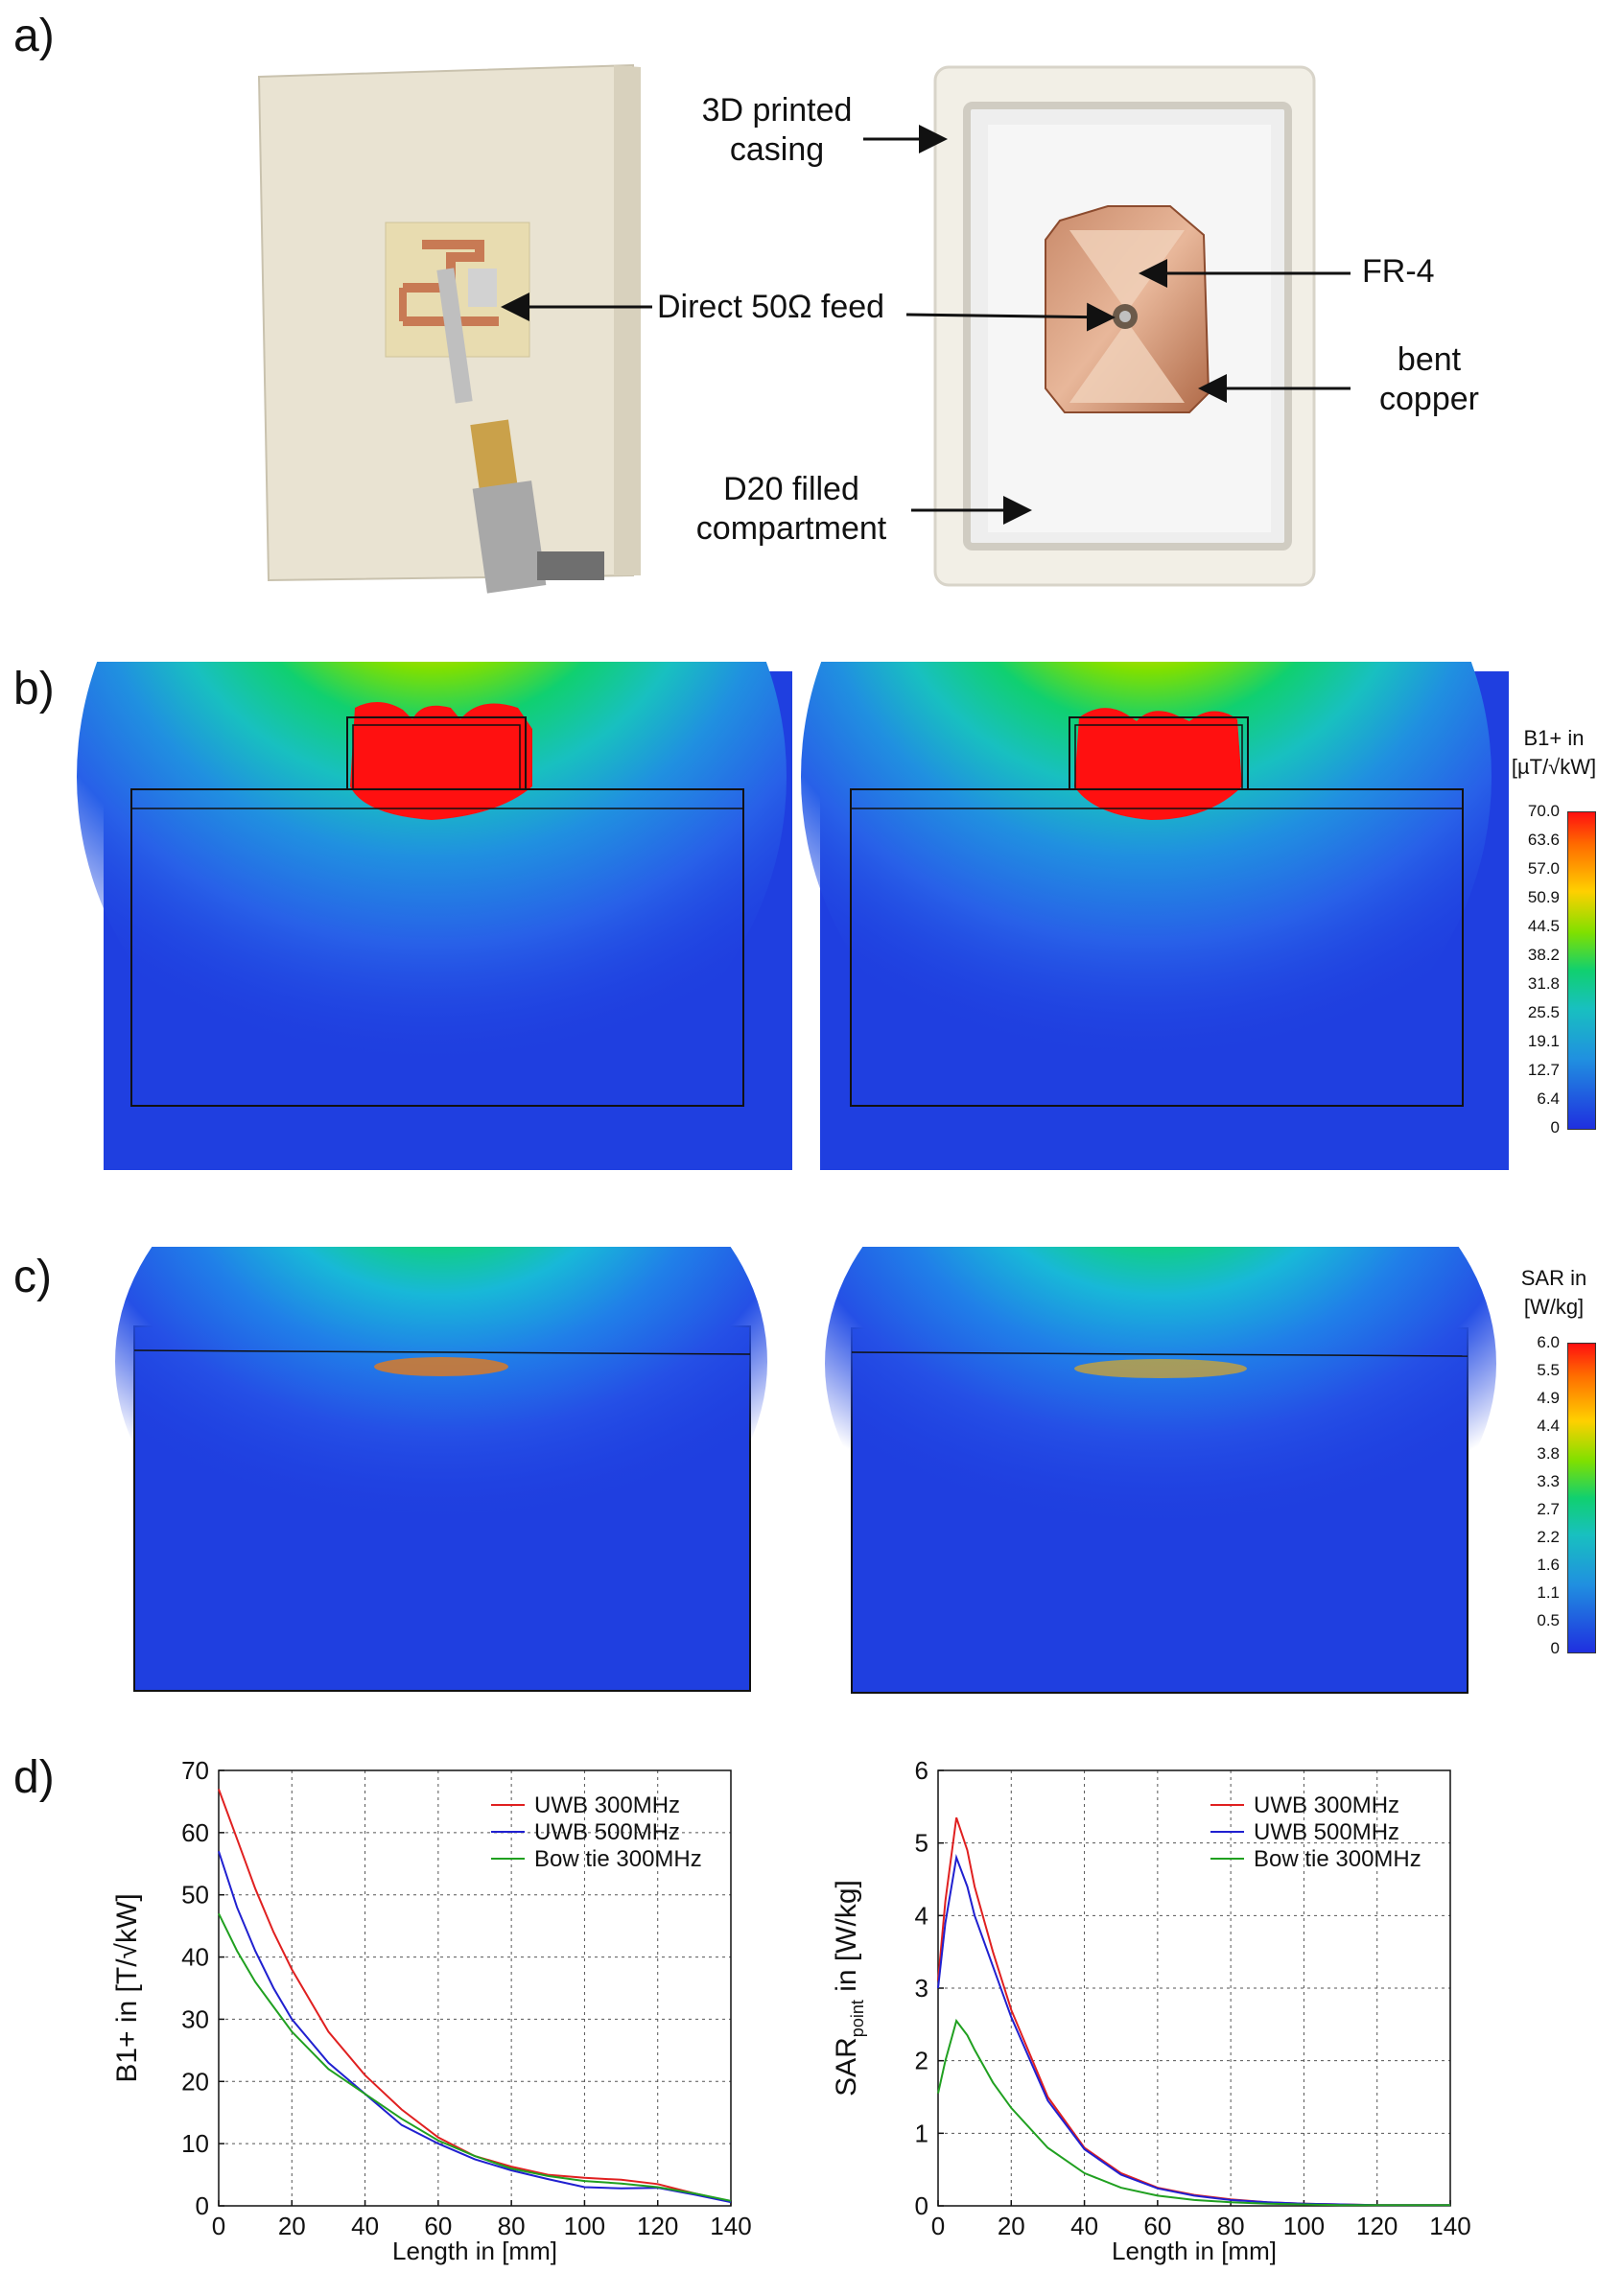  I want to click on plot-frame, so click(475, 1988).